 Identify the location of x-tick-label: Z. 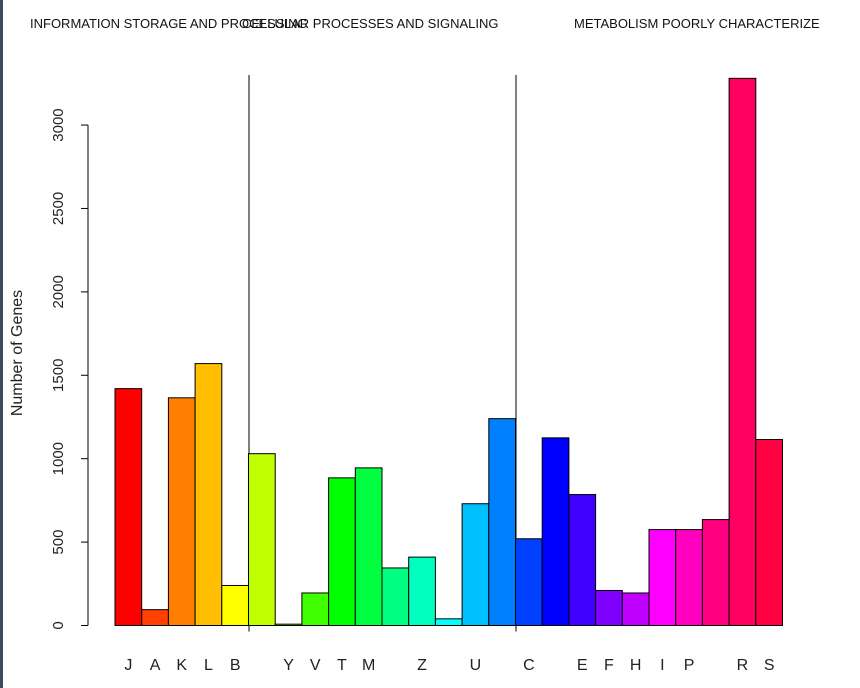
(422, 665).